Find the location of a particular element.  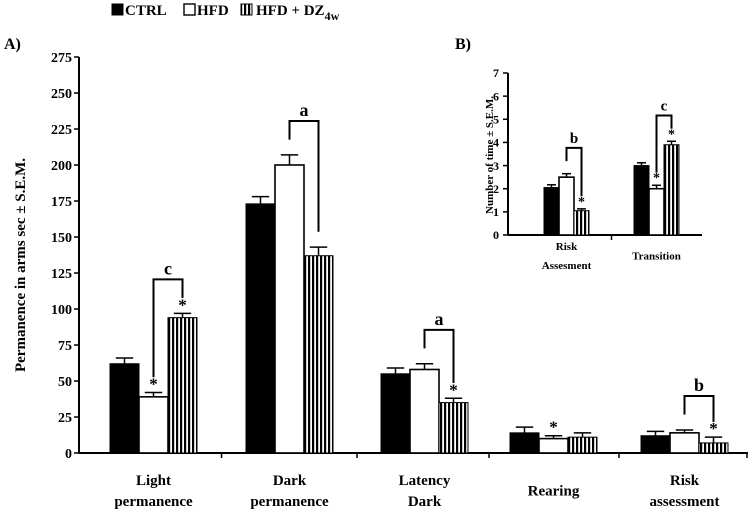

panel-a-category-label-line: Risk is located at coordinates (685, 481).